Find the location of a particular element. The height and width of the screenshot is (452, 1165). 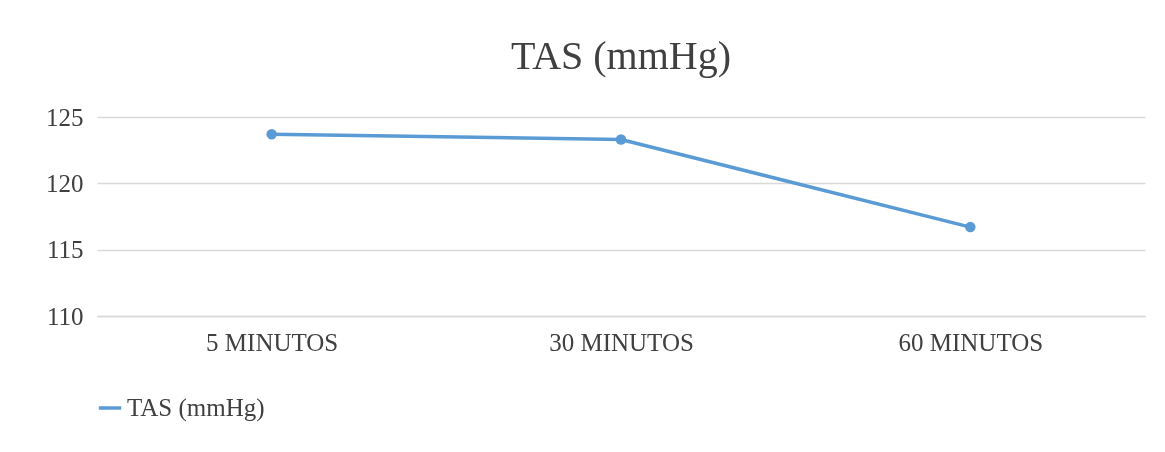

y-tick-label: 125 is located at coordinates (65, 117).